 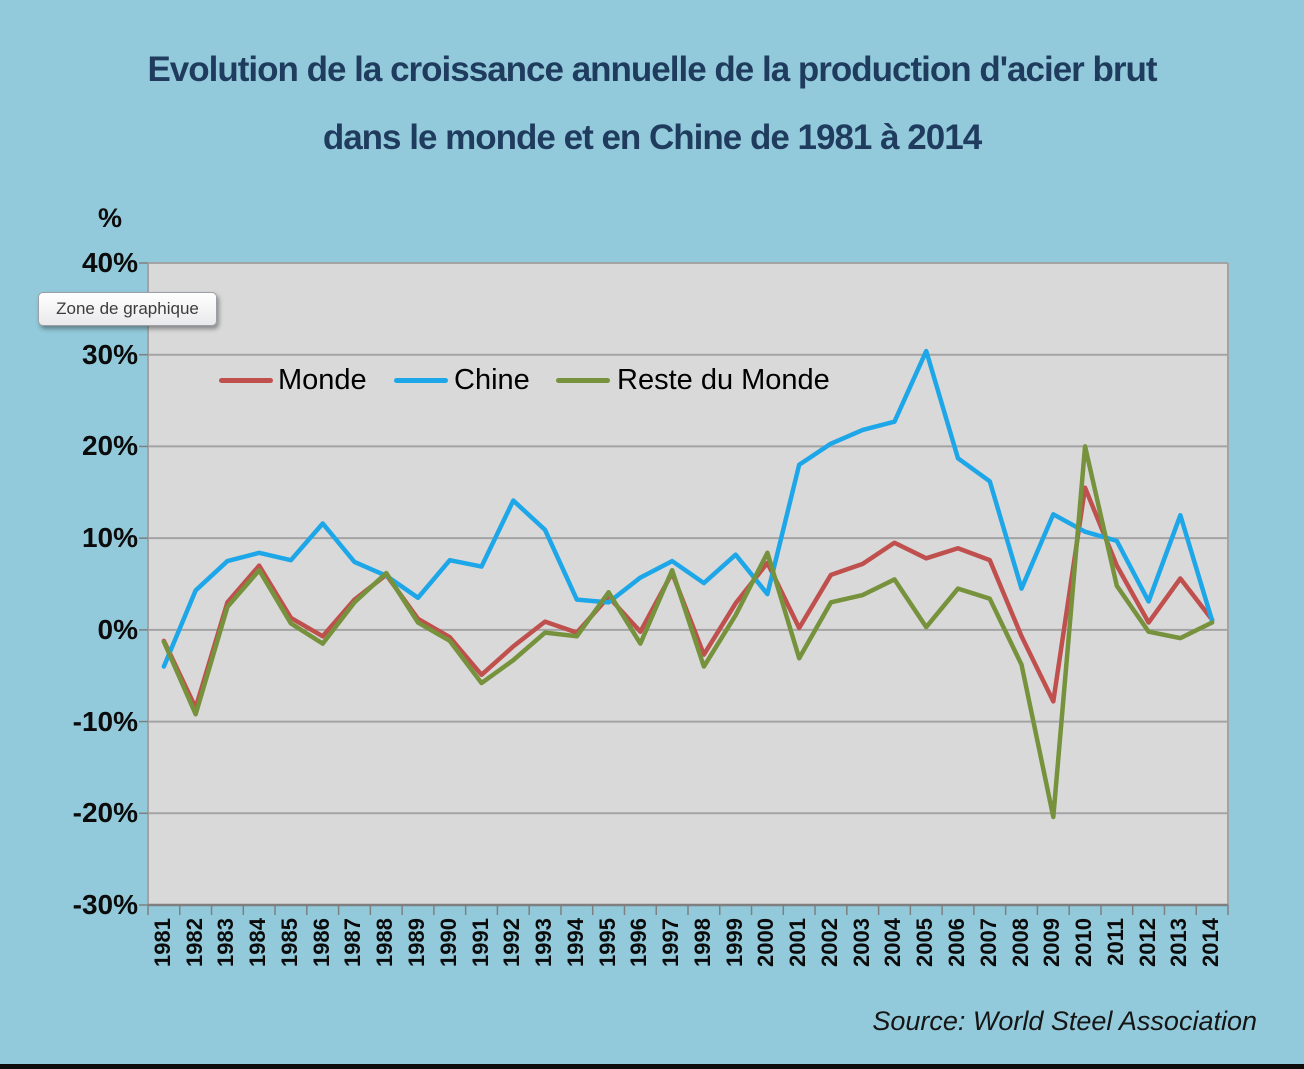 I want to click on x-axis-label: 1984, so click(x=258, y=942).